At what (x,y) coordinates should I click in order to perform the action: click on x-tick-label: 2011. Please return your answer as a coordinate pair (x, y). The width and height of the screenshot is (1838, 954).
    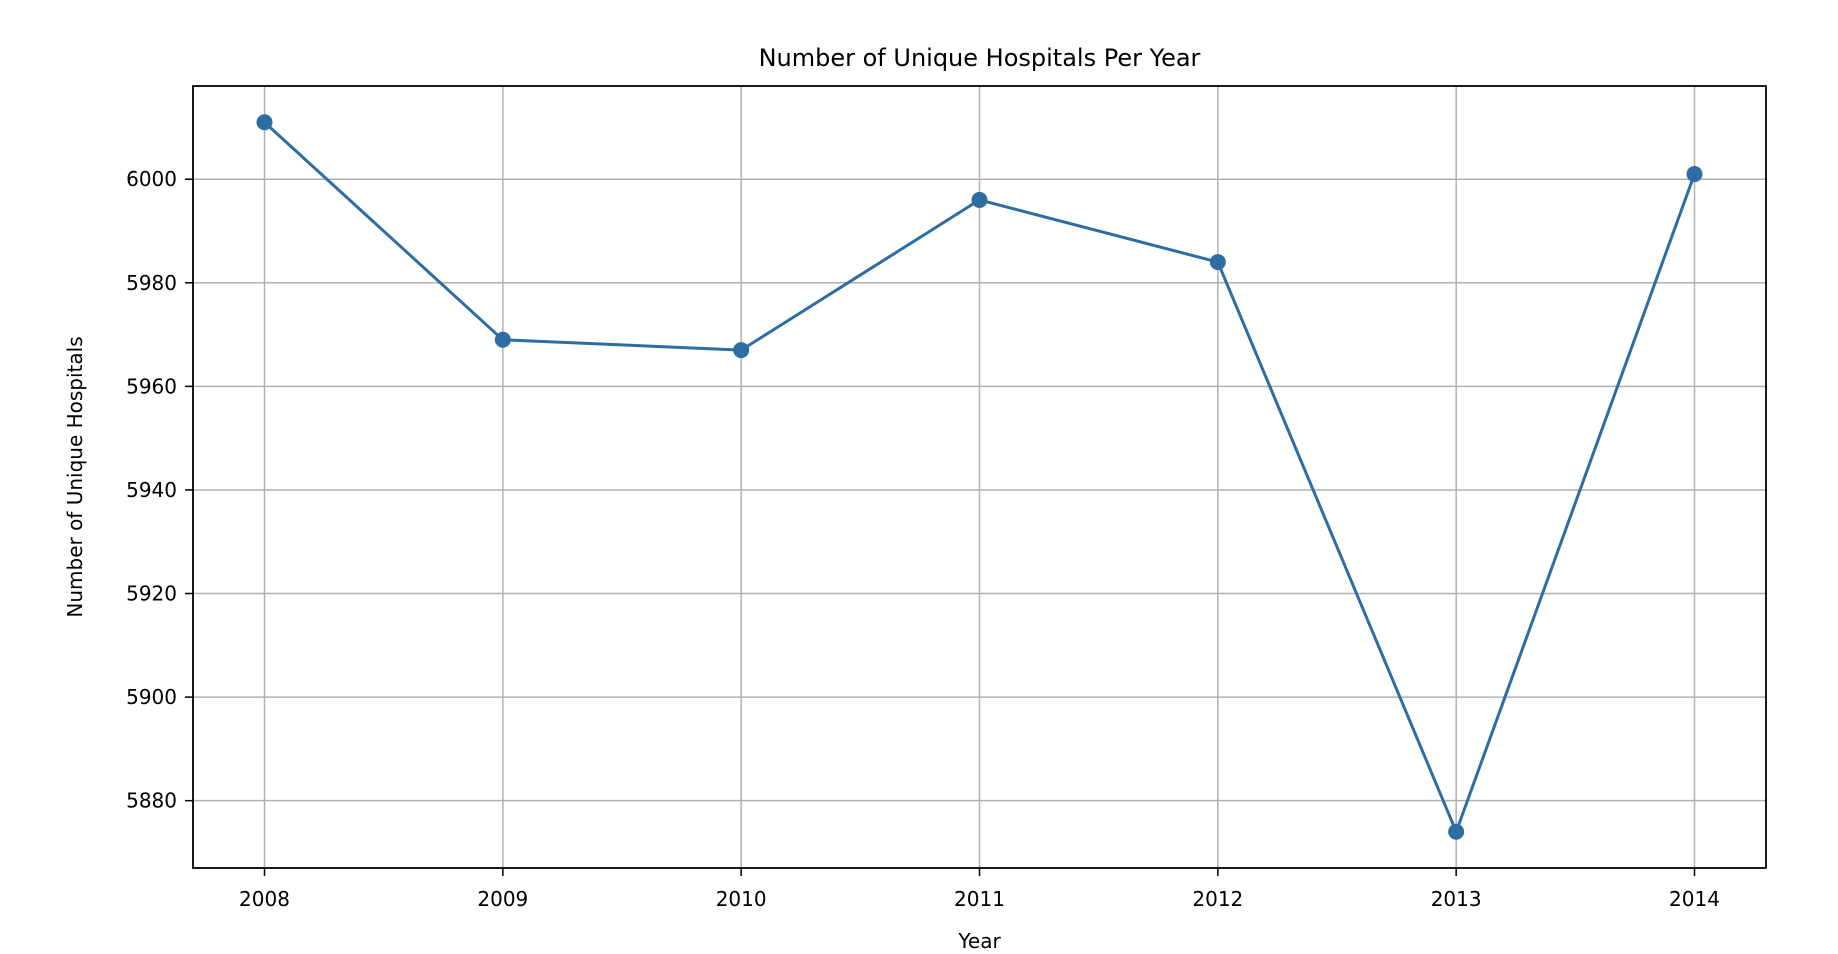
    Looking at the image, I should click on (979, 899).